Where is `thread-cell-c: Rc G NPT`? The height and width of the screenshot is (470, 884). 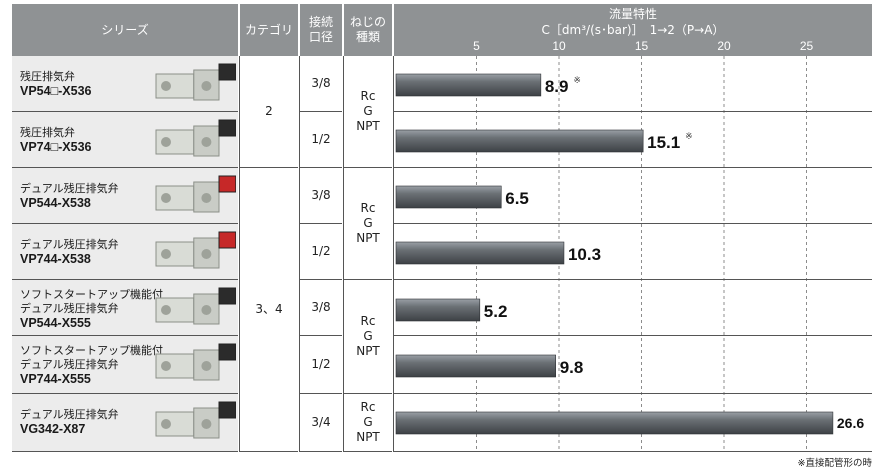
thread-cell-c: Rc G NPT is located at coordinates (368, 337).